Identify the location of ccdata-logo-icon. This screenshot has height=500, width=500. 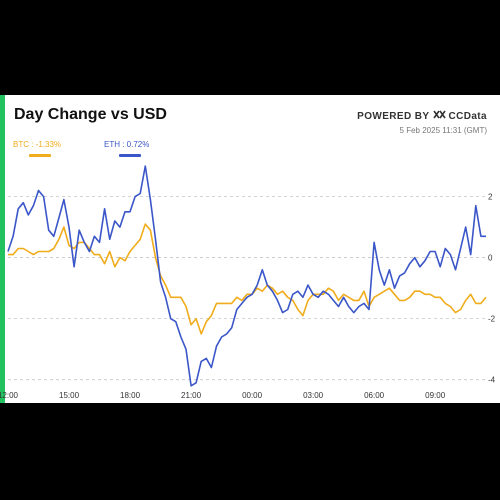
(440, 116).